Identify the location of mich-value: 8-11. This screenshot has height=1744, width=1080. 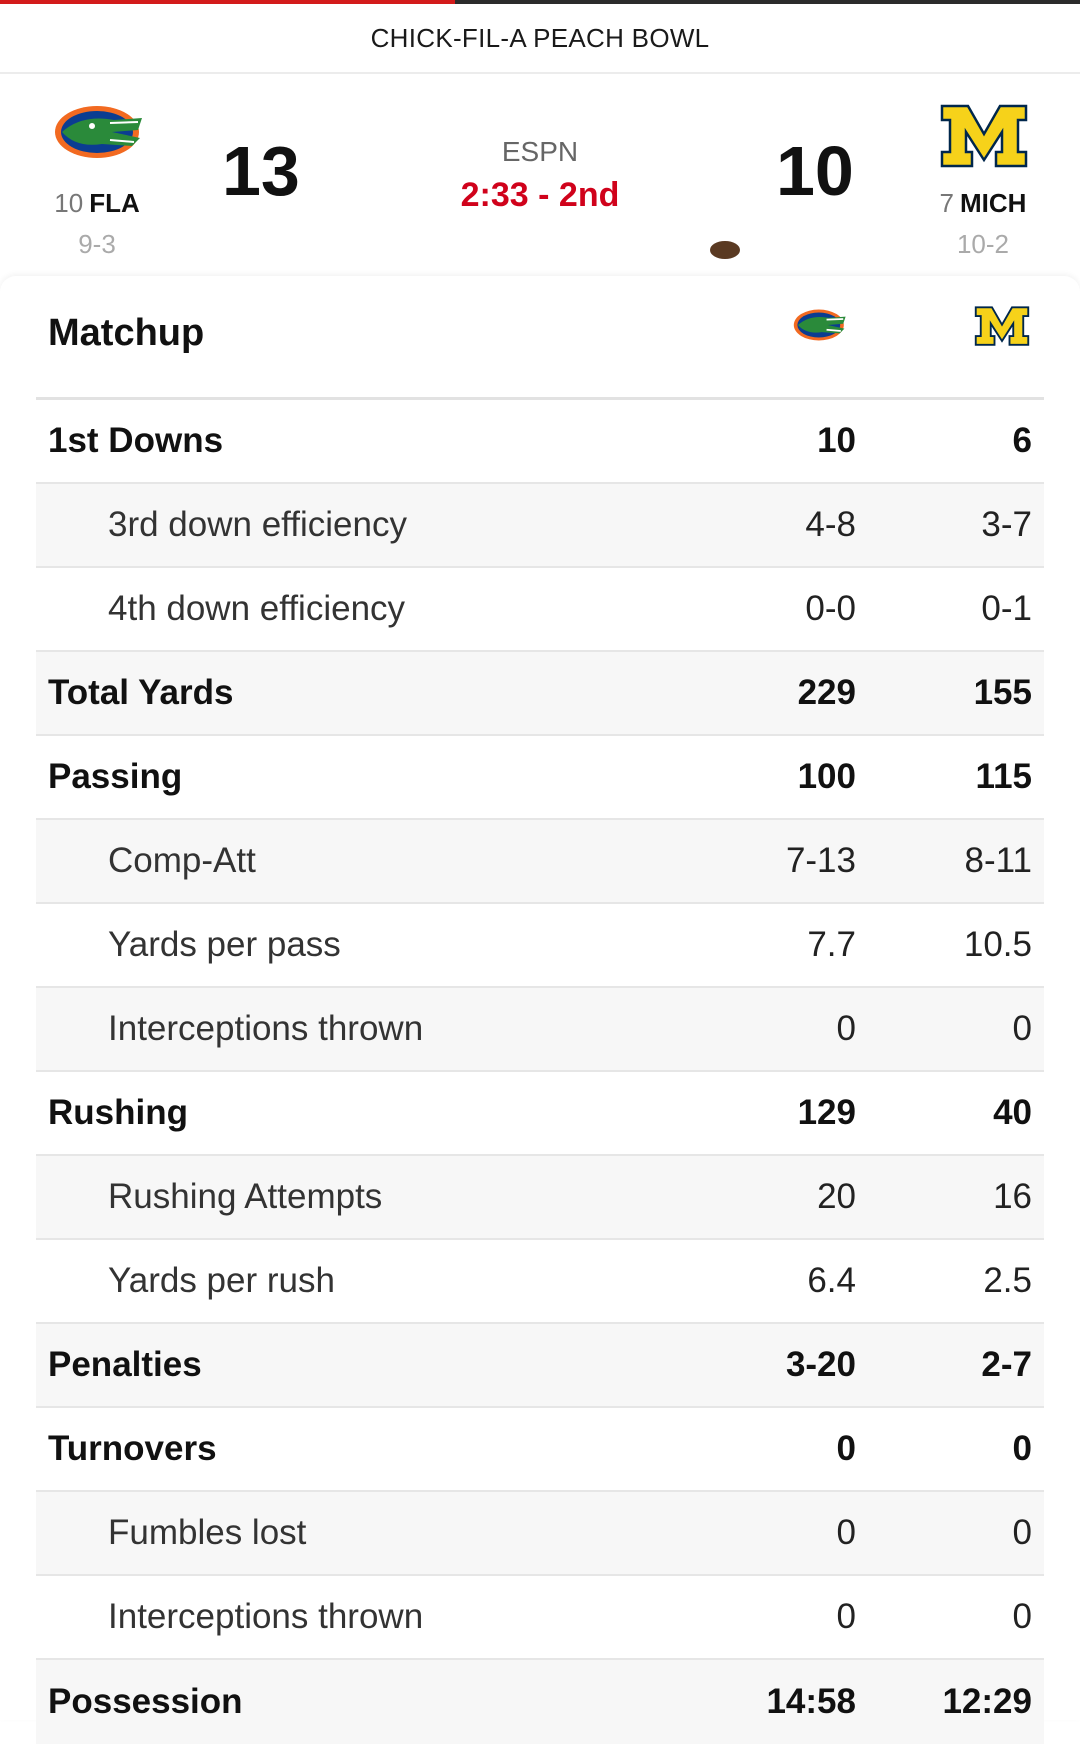
(998, 860).